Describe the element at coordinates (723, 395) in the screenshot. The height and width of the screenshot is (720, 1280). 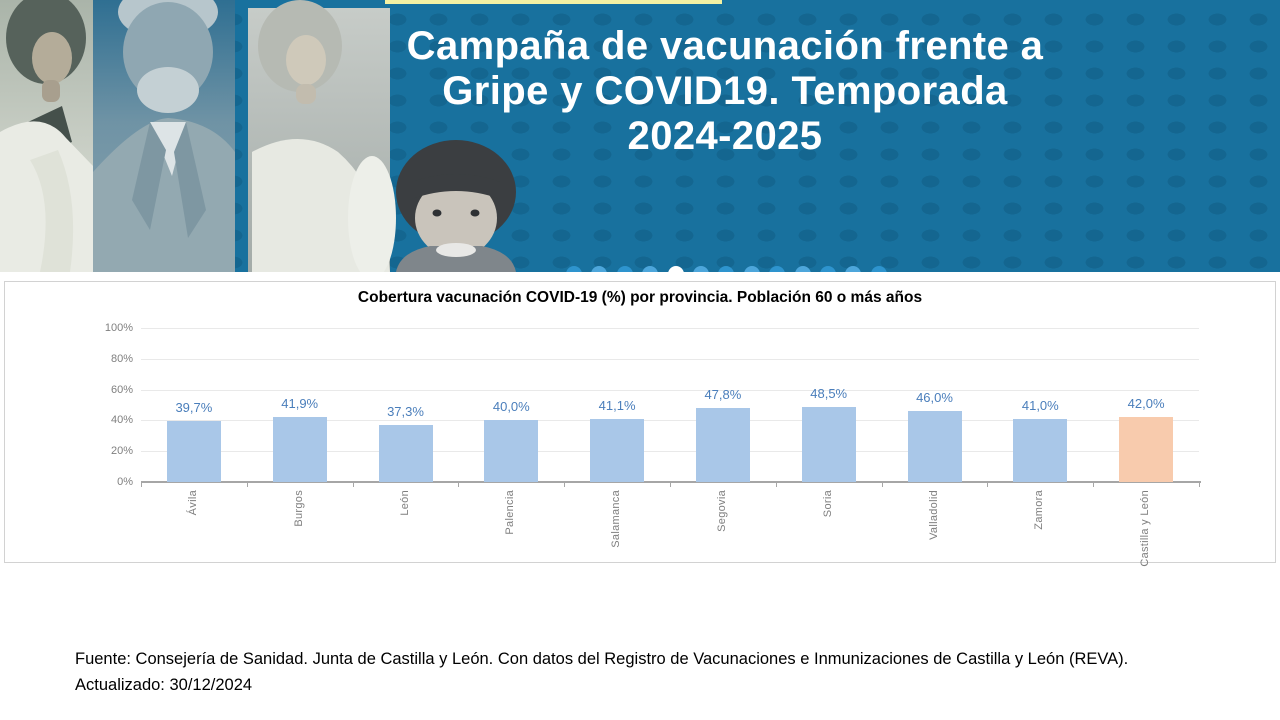
I see `bar-value-label: 47,8%` at that location.